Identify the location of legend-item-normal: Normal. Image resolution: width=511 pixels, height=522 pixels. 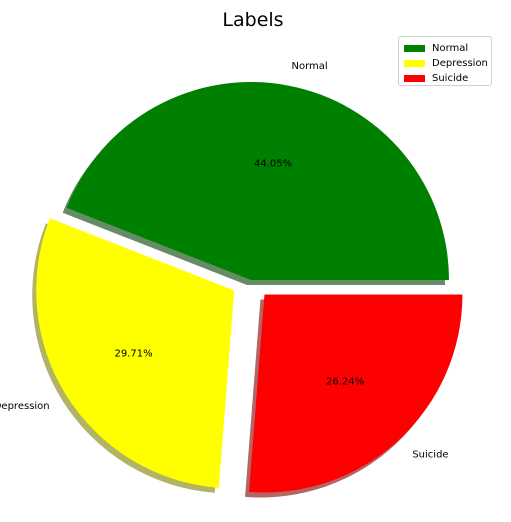
(447, 48).